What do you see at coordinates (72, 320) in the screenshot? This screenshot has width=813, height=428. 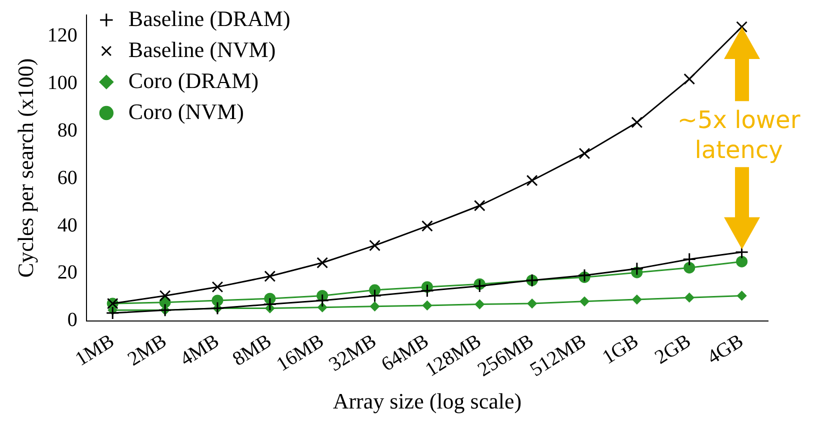 I see `y-tick-label: 0` at bounding box center [72, 320].